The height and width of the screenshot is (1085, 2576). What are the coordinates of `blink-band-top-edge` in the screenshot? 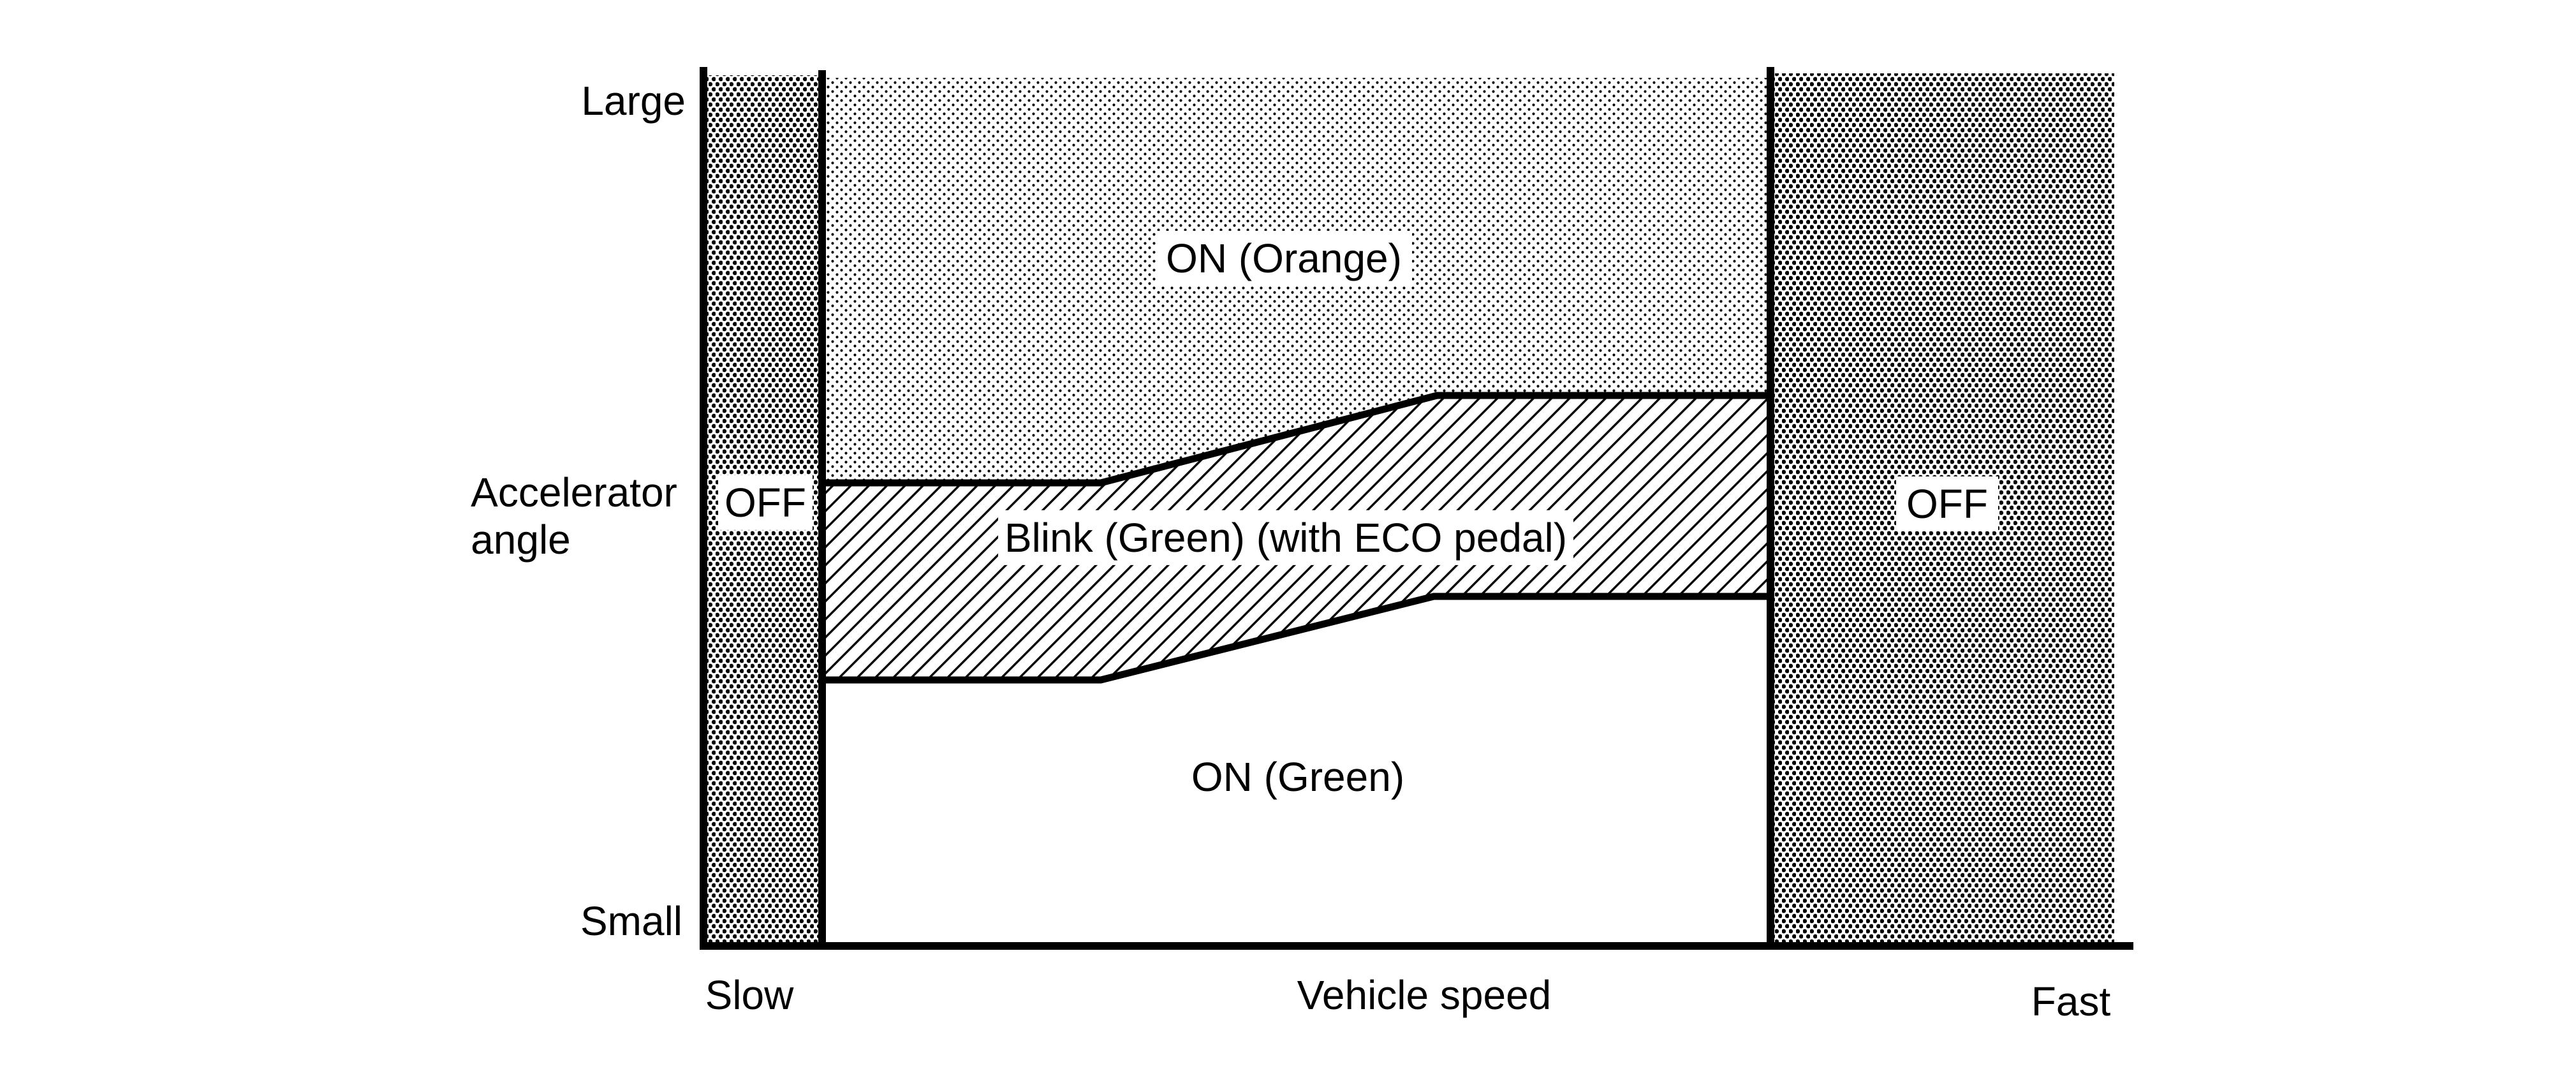 It's located at (1296, 439).